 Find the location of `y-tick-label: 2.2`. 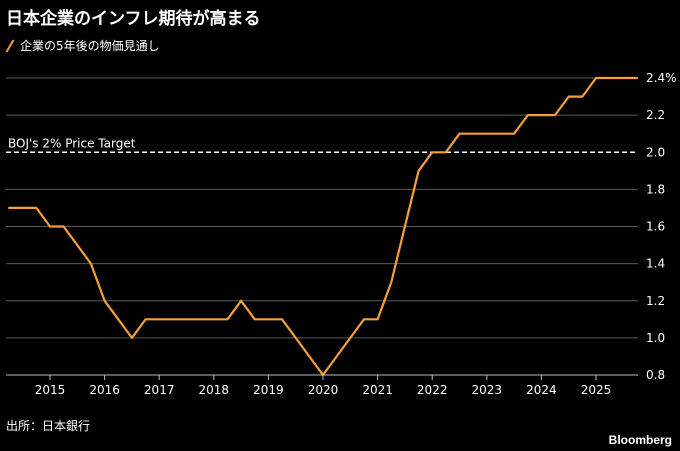

y-tick-label: 2.2 is located at coordinates (655, 115).